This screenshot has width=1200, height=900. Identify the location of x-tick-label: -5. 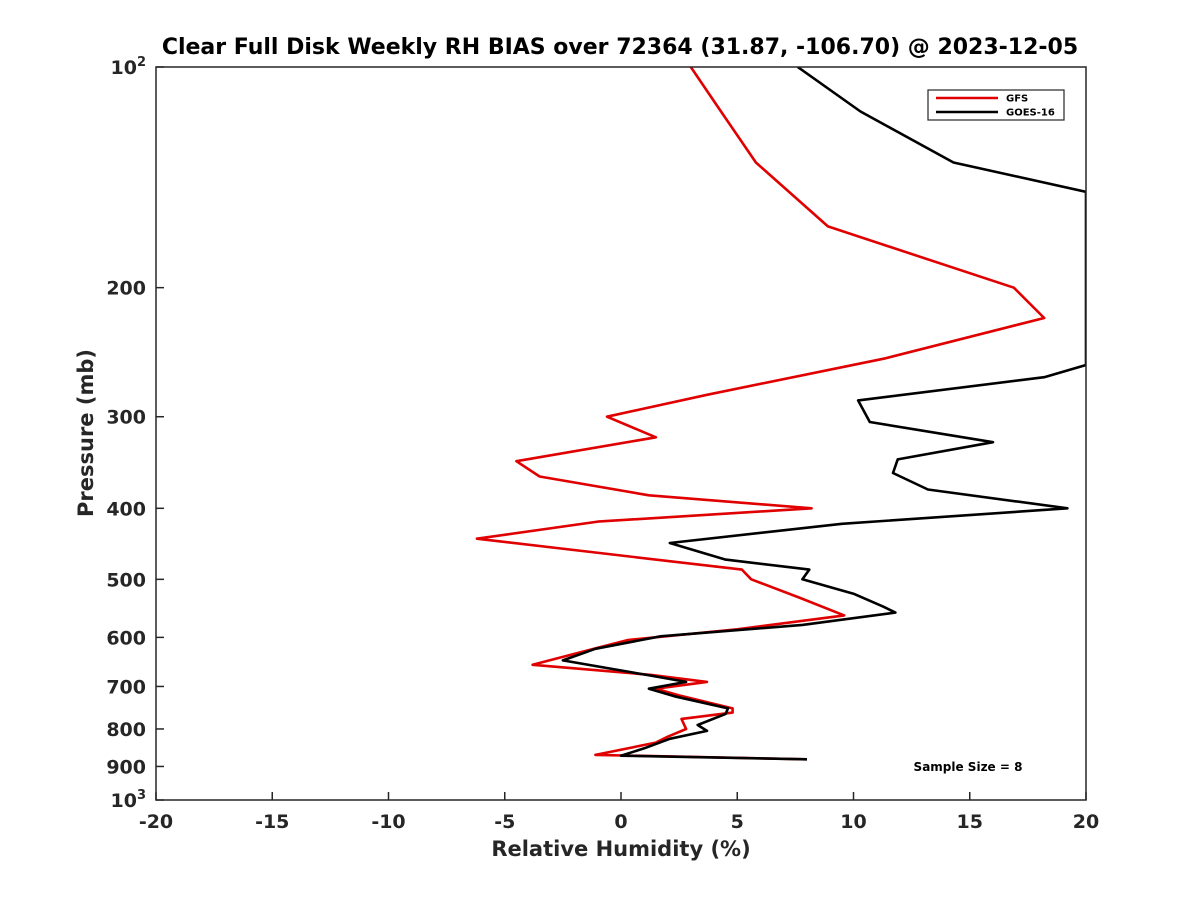
(504, 822).